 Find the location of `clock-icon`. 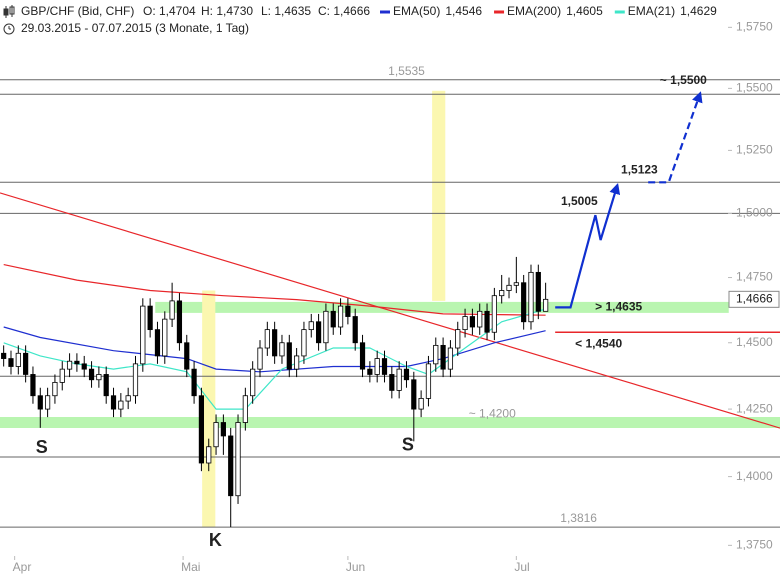

clock-icon is located at coordinates (9, 29).